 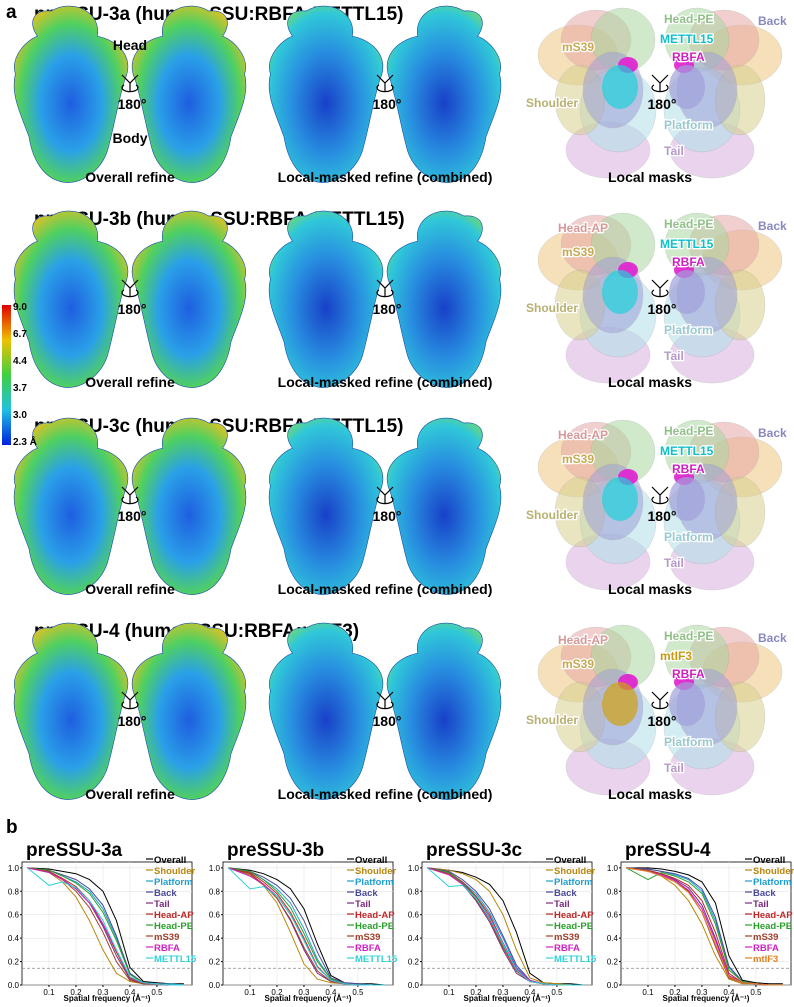 I want to click on x-axis-label: Spatial frequency (Å⁻¹), so click(x=507, y=998).